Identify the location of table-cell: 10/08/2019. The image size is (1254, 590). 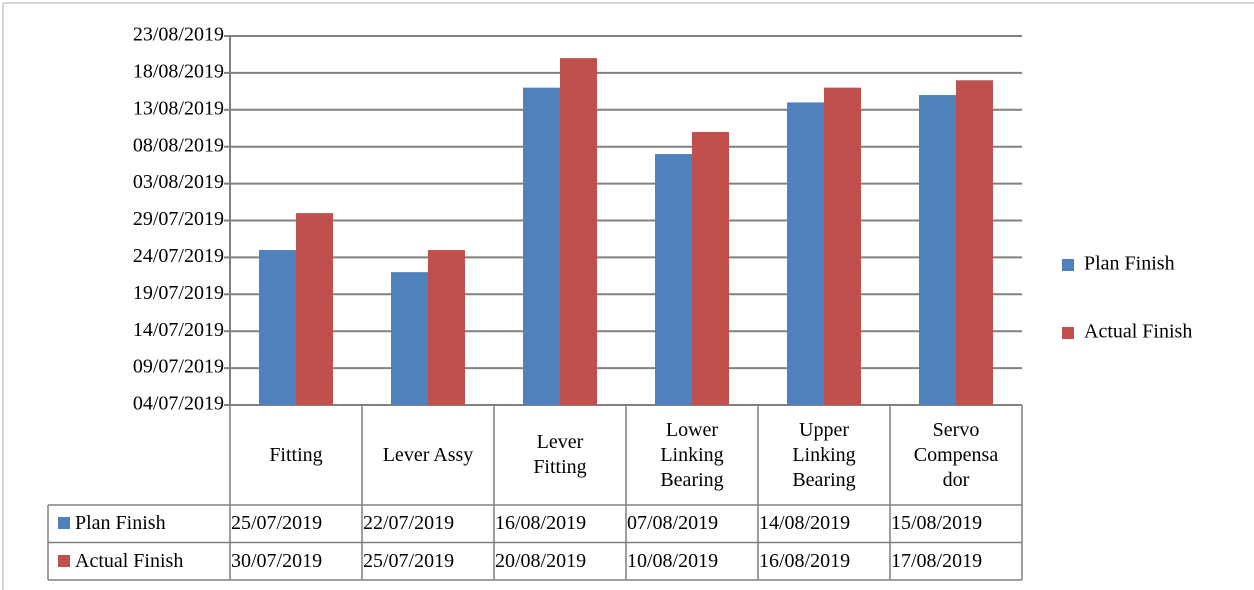
(673, 560).